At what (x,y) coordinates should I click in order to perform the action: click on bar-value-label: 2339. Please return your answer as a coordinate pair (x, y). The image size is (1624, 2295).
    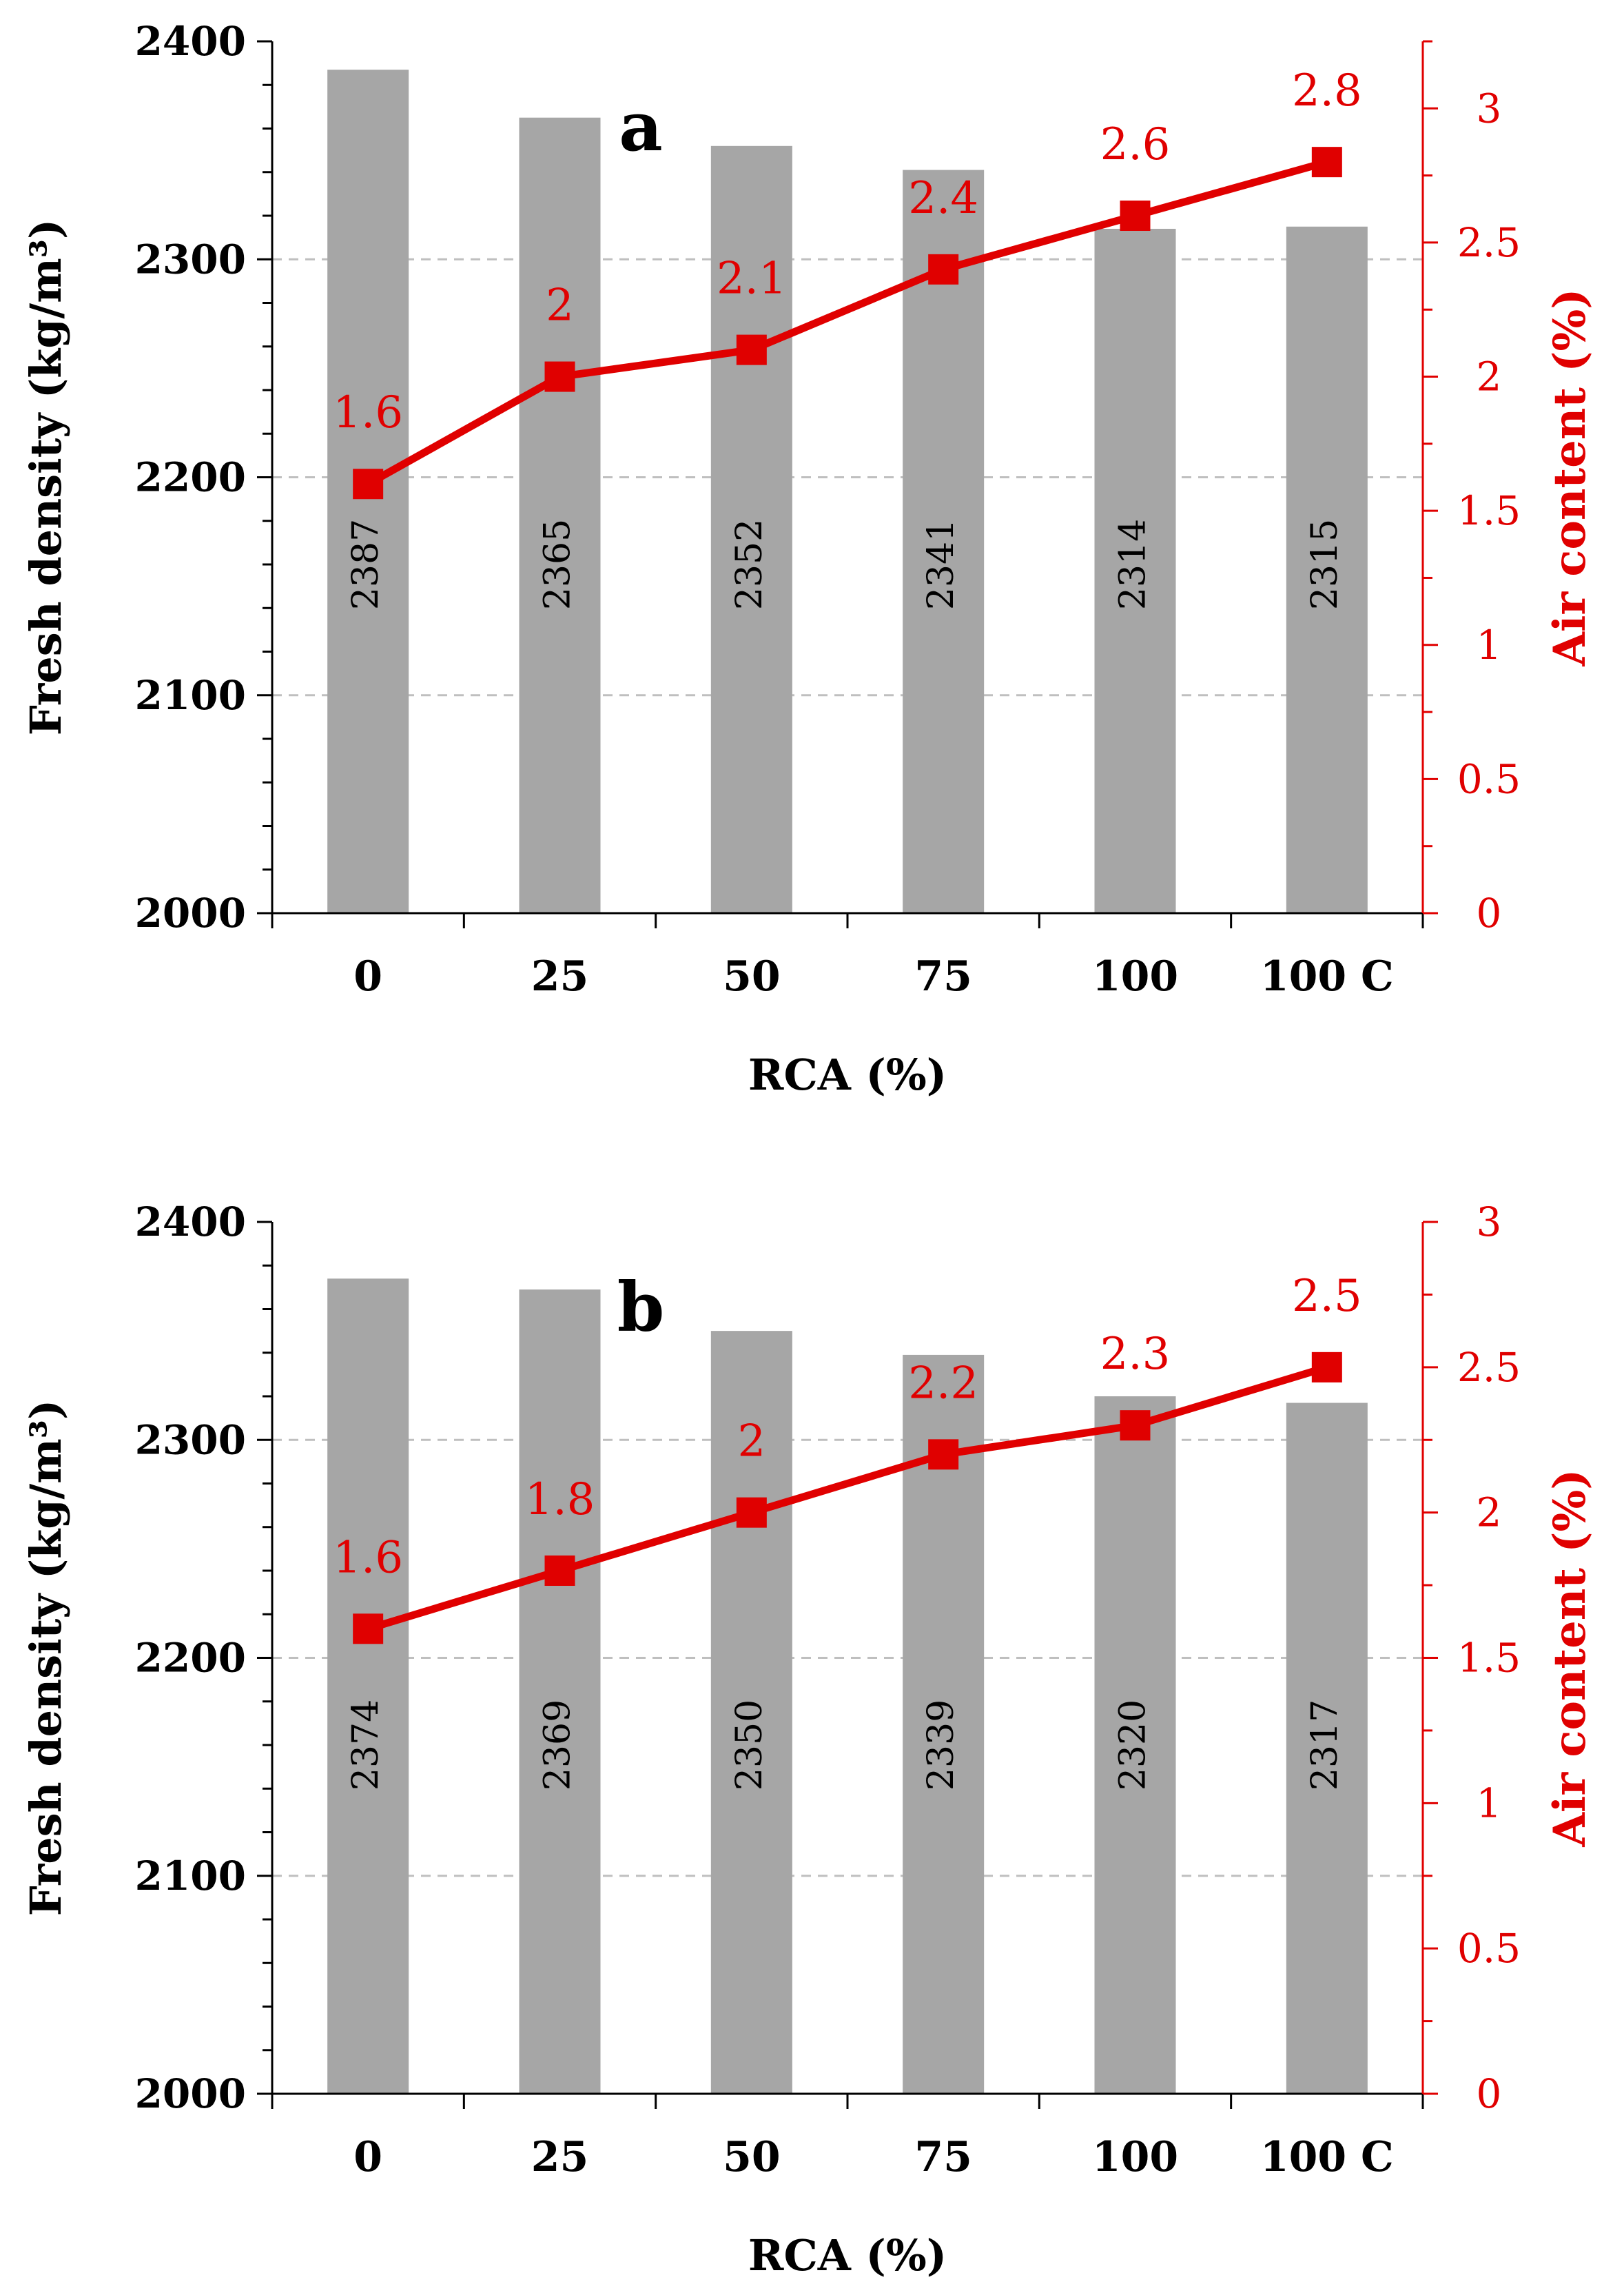
    Looking at the image, I should click on (941, 1745).